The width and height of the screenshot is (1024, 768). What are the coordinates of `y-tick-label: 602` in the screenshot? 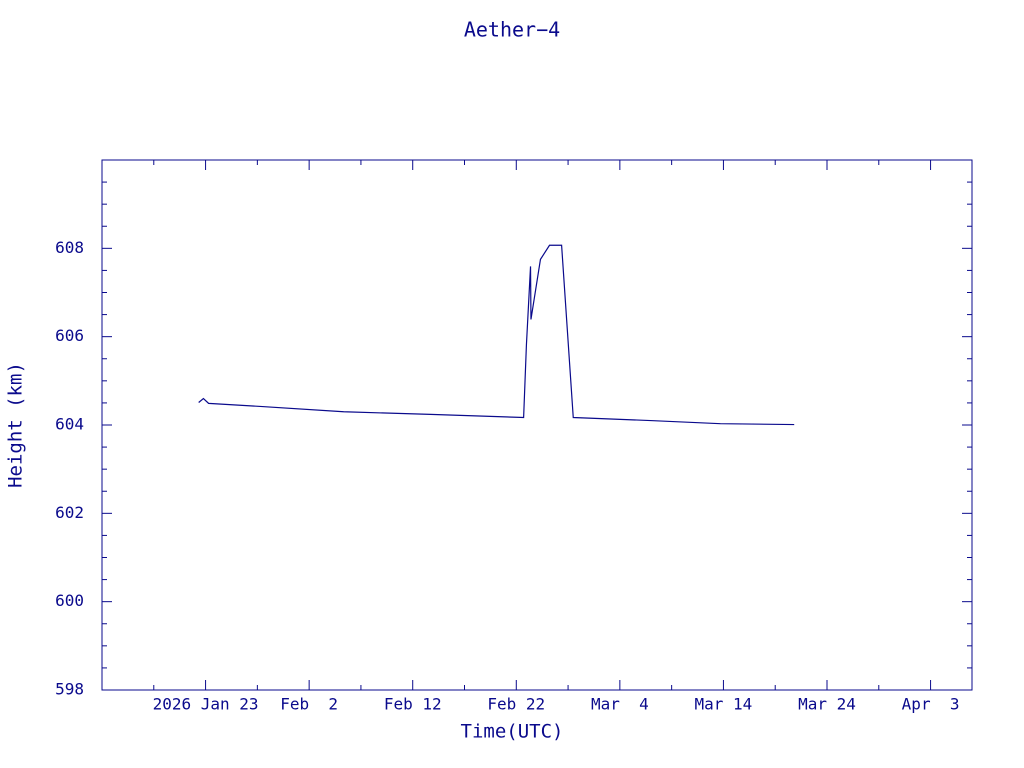 It's located at (69, 512).